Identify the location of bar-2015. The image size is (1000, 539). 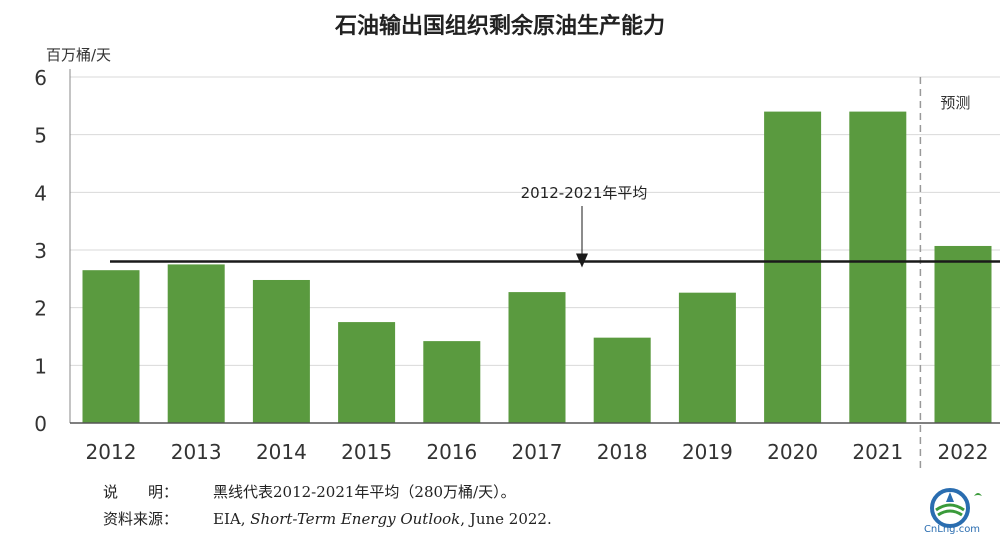
(367, 372).